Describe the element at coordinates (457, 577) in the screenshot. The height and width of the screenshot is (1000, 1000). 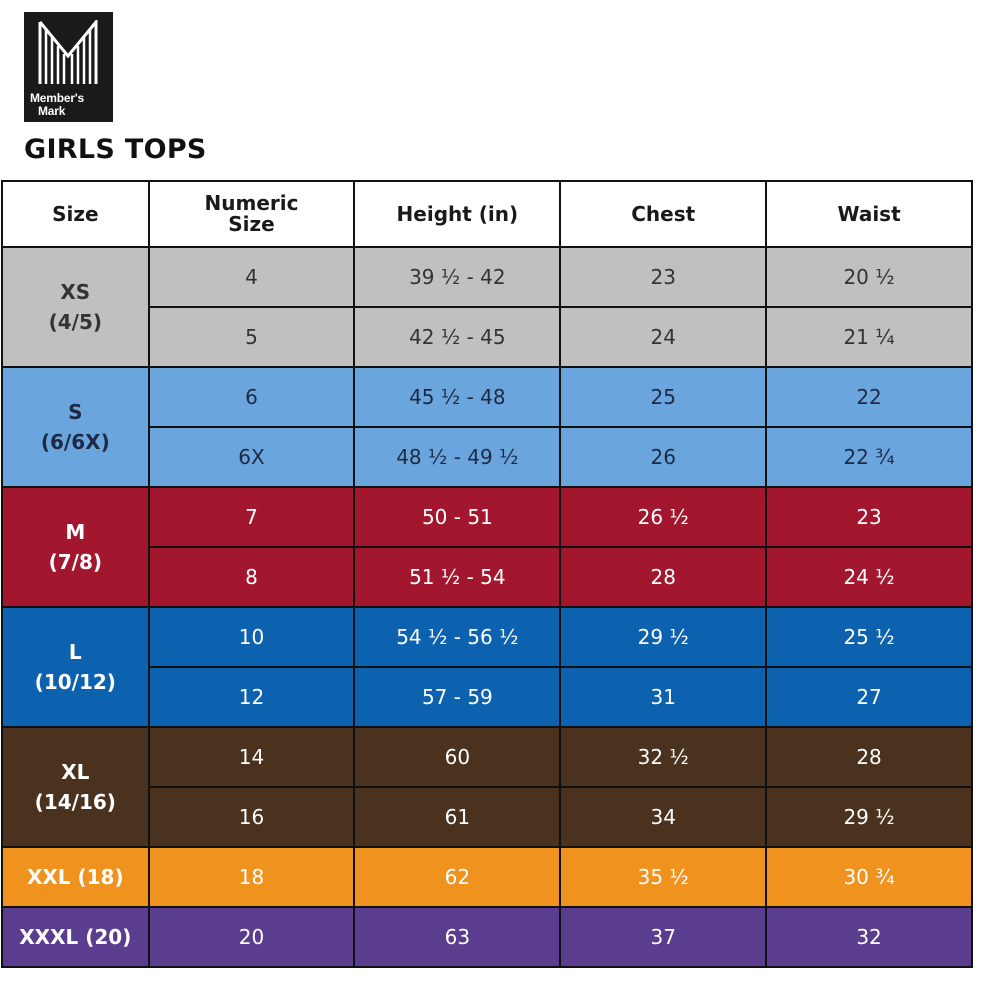
I see `cell-height: 51 ½ - 54` at that location.